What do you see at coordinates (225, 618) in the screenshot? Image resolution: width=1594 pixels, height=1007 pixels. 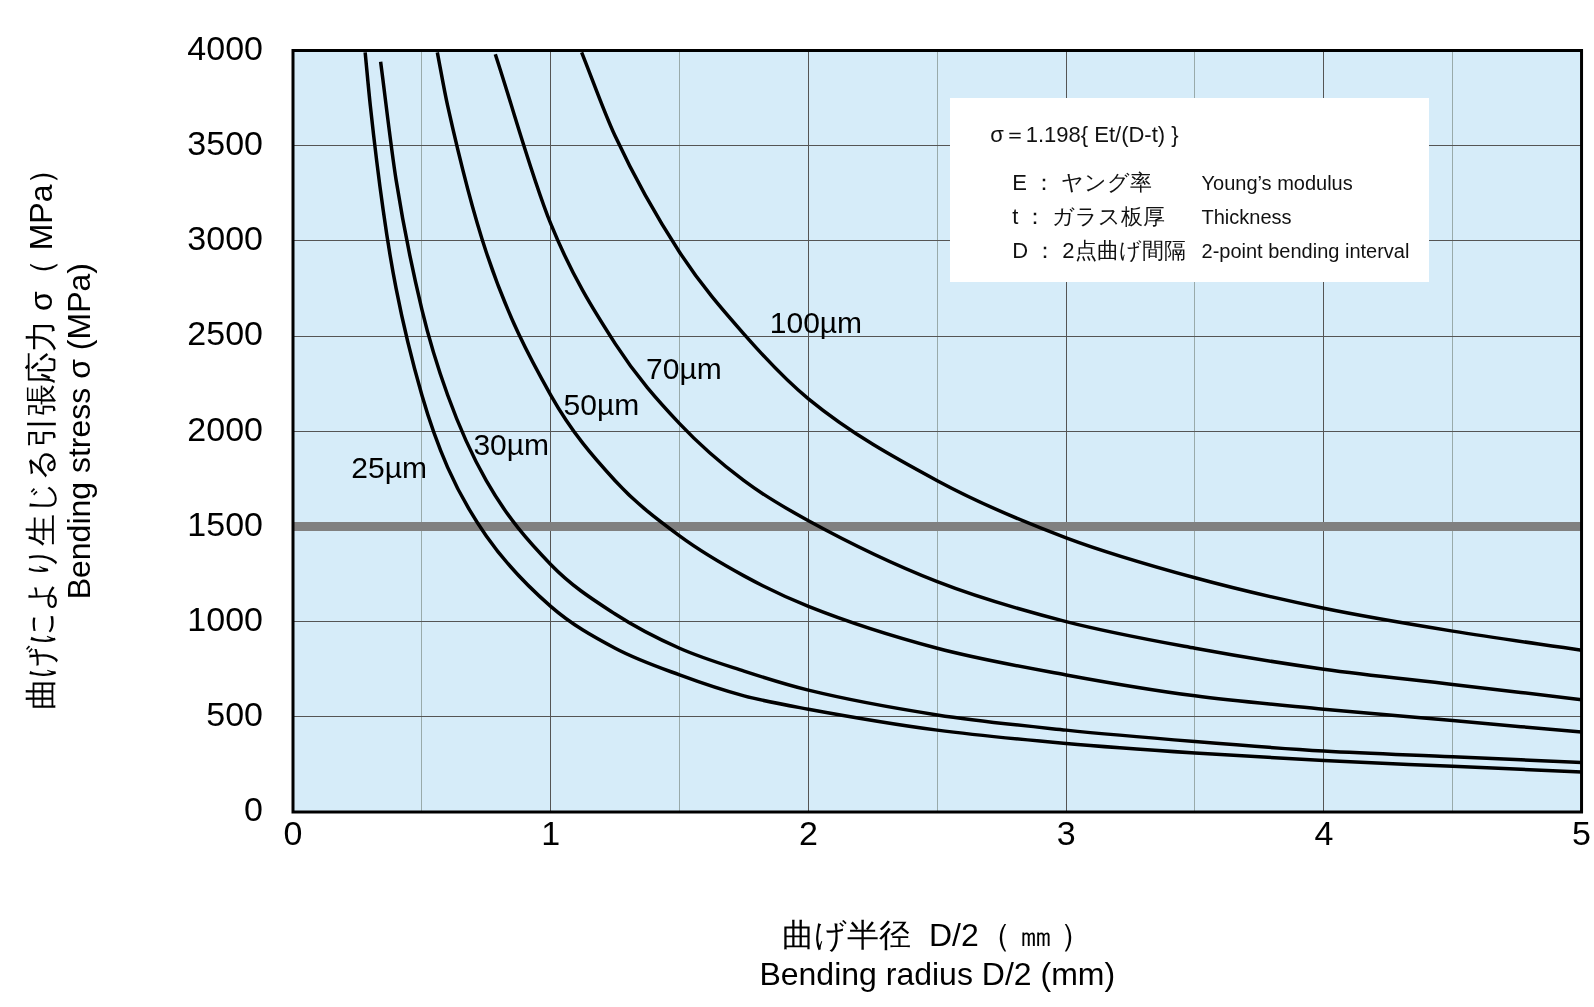 I see `y-tick-label: 1000` at bounding box center [225, 618].